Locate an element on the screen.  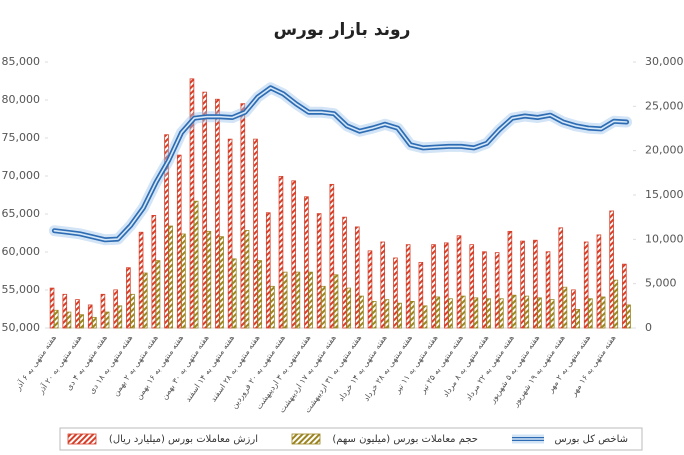
x-tick-label: هفته منتهی به ۱۶ بهمن is located at coordinates (159, 367).